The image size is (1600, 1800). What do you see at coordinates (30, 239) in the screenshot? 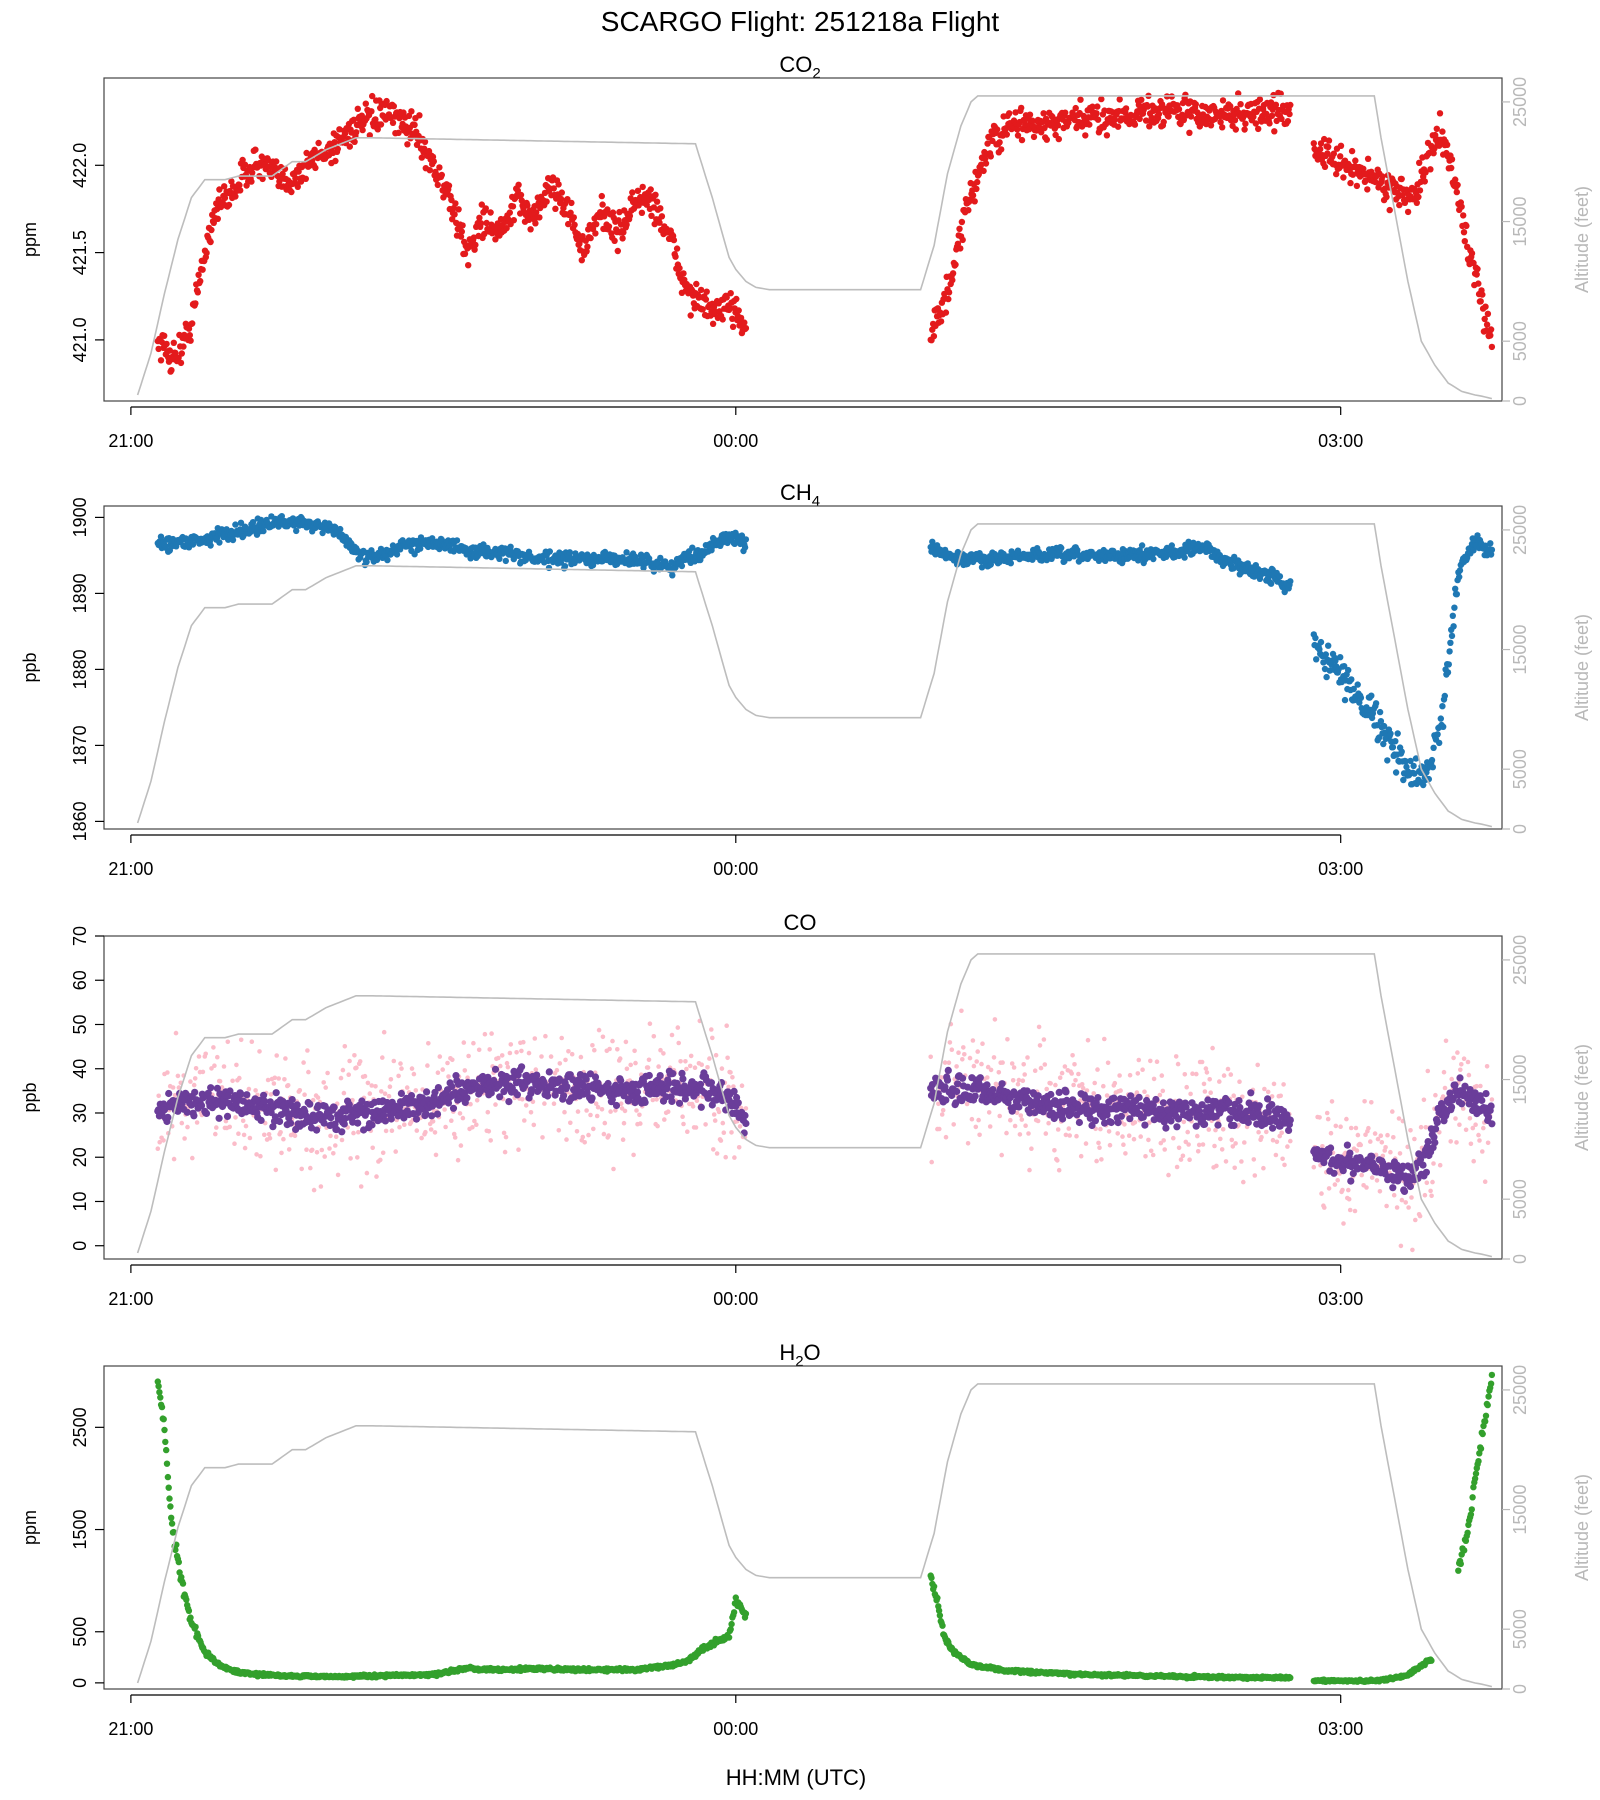
I see `y-axis-label: ppm` at bounding box center [30, 239].